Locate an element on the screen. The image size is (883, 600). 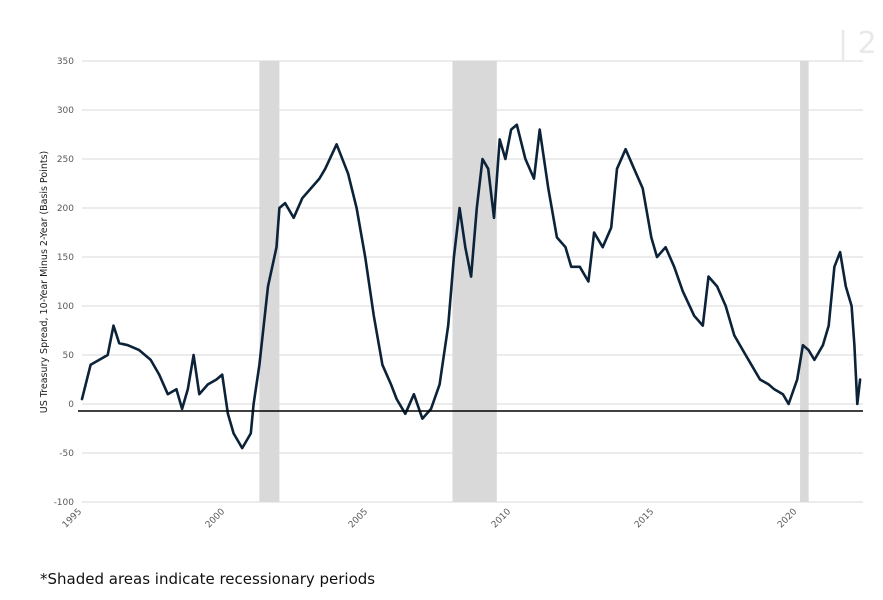
page-number-mark: | 2 is located at coordinates (857, 43).